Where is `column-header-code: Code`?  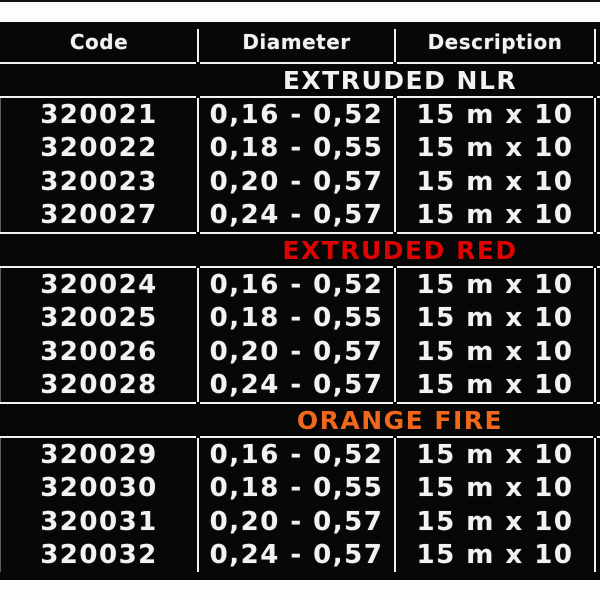 column-header-code: Code is located at coordinates (99, 42).